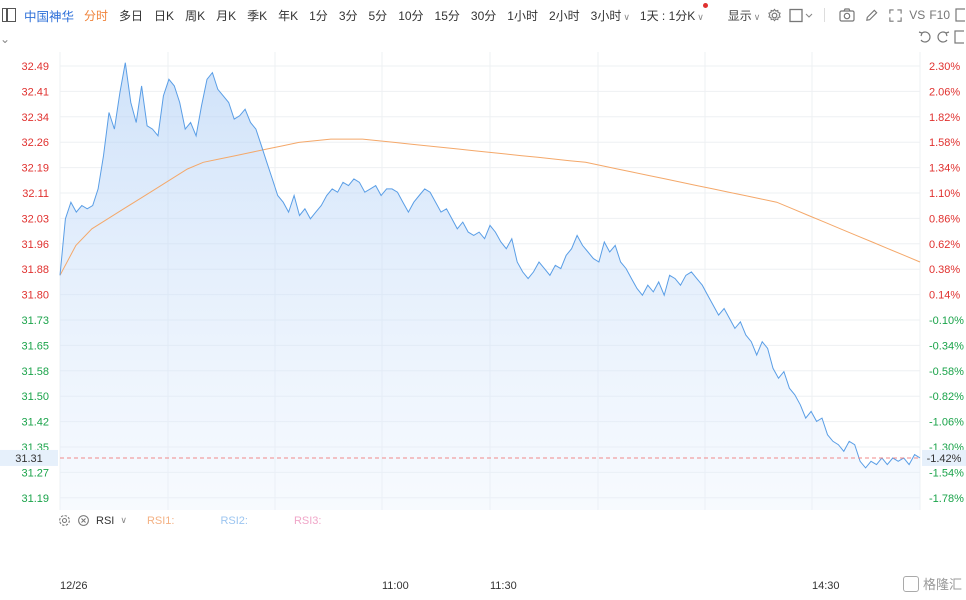 This screenshot has width=966, height=600. I want to click on tab-1hour: 1小时, so click(522, 15).